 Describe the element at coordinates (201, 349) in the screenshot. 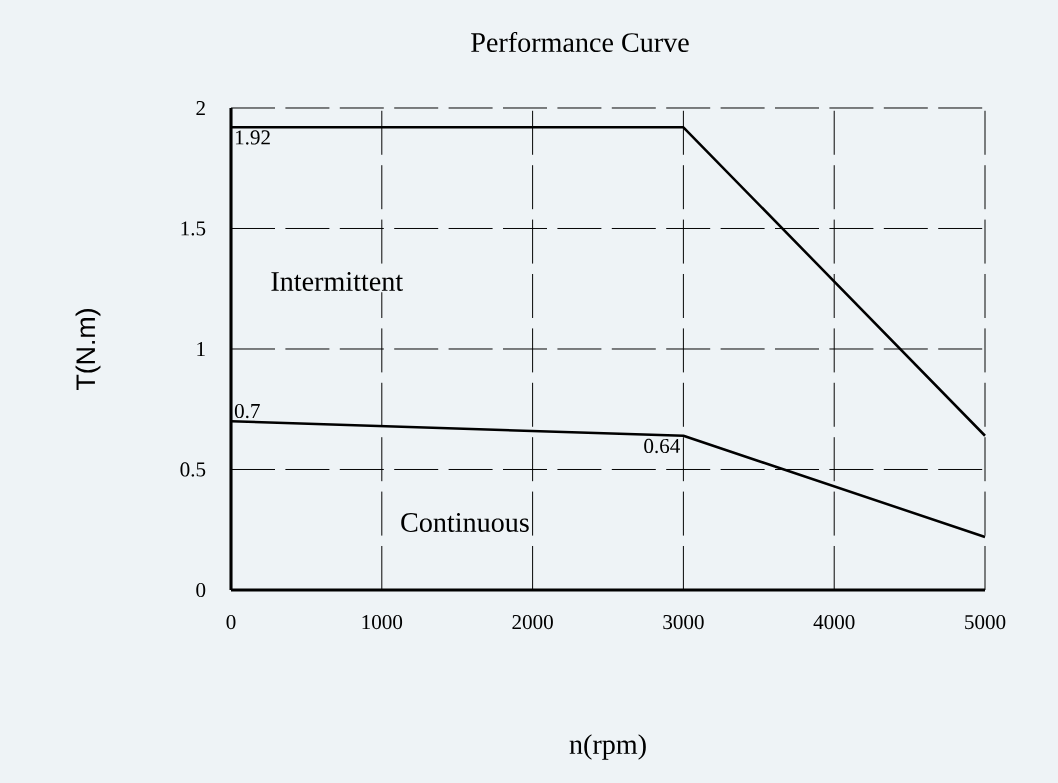

I see `y-tick-label: 1` at that location.